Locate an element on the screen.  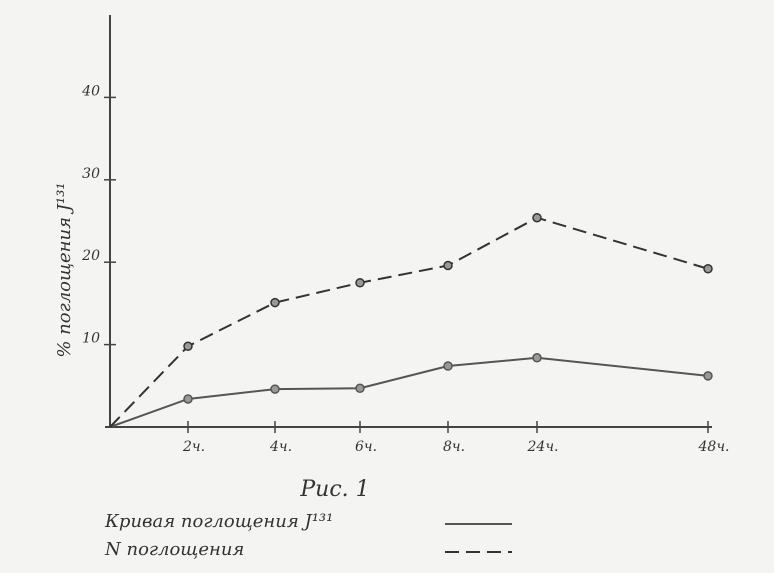
x-tick-label: 6ч. is located at coordinates (366, 447).